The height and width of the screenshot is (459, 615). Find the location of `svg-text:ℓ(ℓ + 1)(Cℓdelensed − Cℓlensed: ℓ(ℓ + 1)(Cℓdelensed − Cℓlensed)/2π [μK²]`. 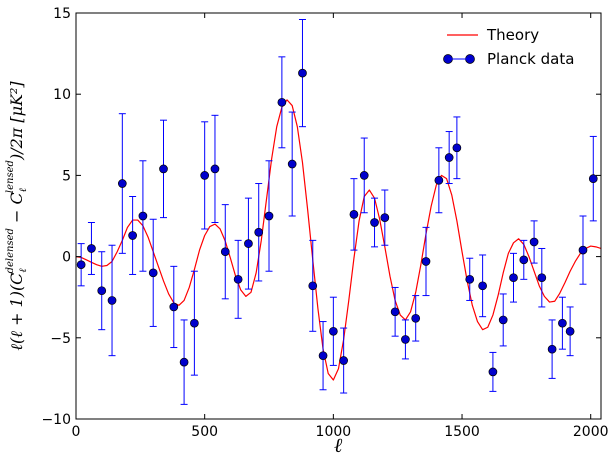

svg-text:ℓ(ℓ + 1)(Cℓdelensed − Cℓlensed: ℓ(ℓ + 1)(Cℓdelensed − Cℓlensed)/2π [μK²] is located at coordinates (17, 216).